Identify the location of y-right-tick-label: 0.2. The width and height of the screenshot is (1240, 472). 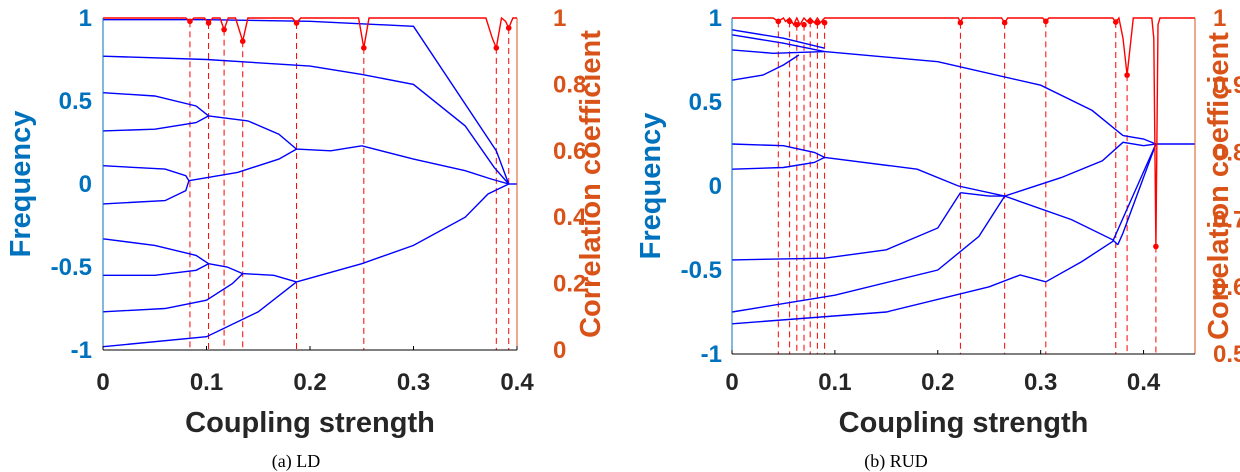
(569, 284).